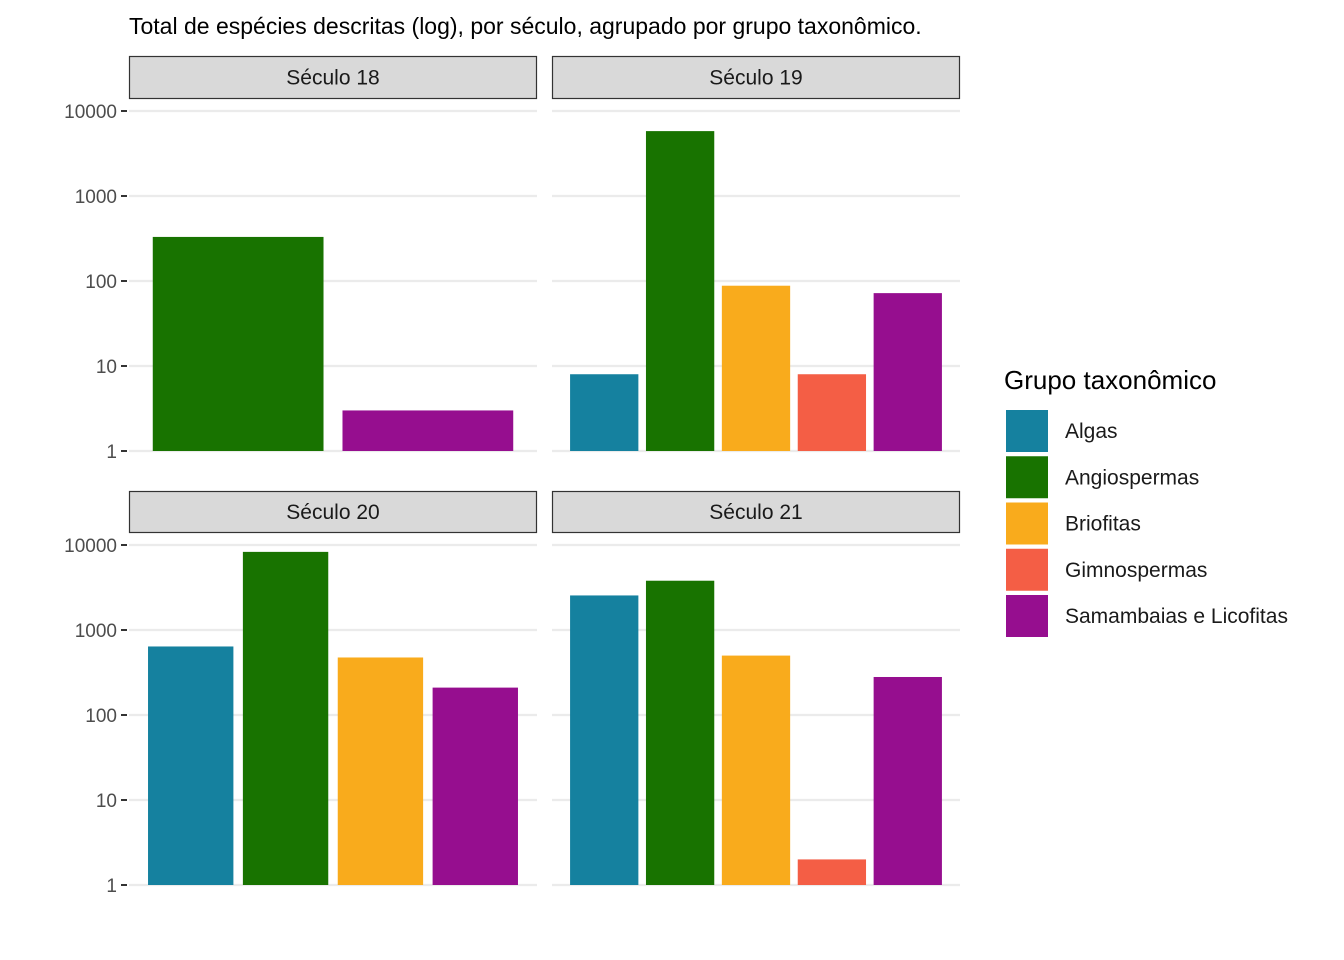 This screenshot has width=1344, height=960. Describe the element at coordinates (1136, 570) in the screenshot. I see `legend-label: Gimnospermas` at that location.